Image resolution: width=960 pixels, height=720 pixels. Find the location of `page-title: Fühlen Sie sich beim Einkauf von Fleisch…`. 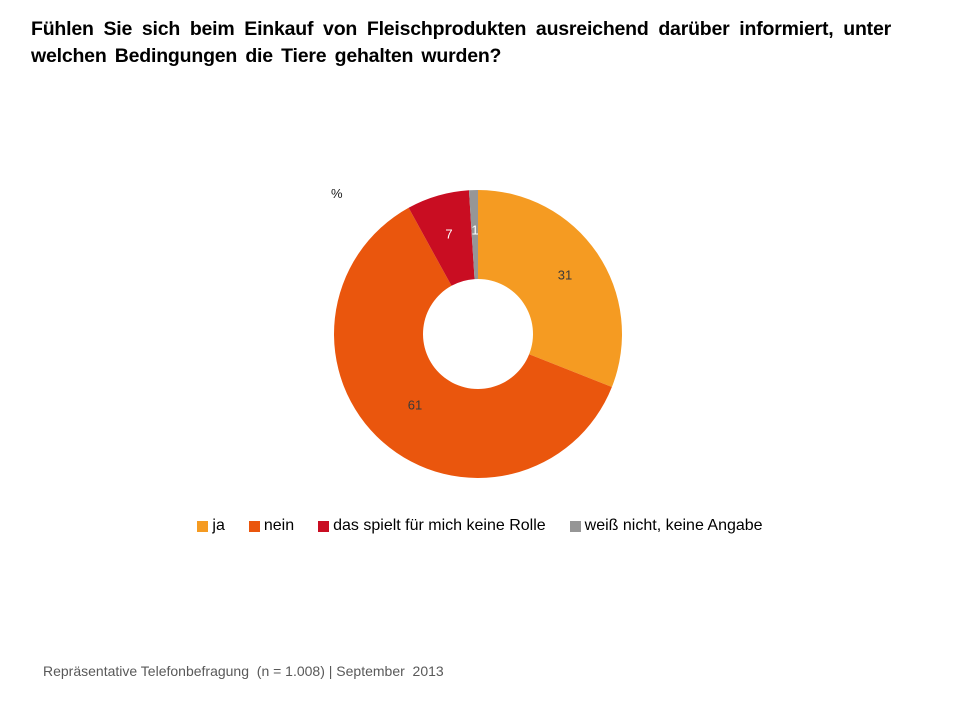

page-title: Fühlen Sie sich beim Einkauf von Fleisch… is located at coordinates (461, 42).